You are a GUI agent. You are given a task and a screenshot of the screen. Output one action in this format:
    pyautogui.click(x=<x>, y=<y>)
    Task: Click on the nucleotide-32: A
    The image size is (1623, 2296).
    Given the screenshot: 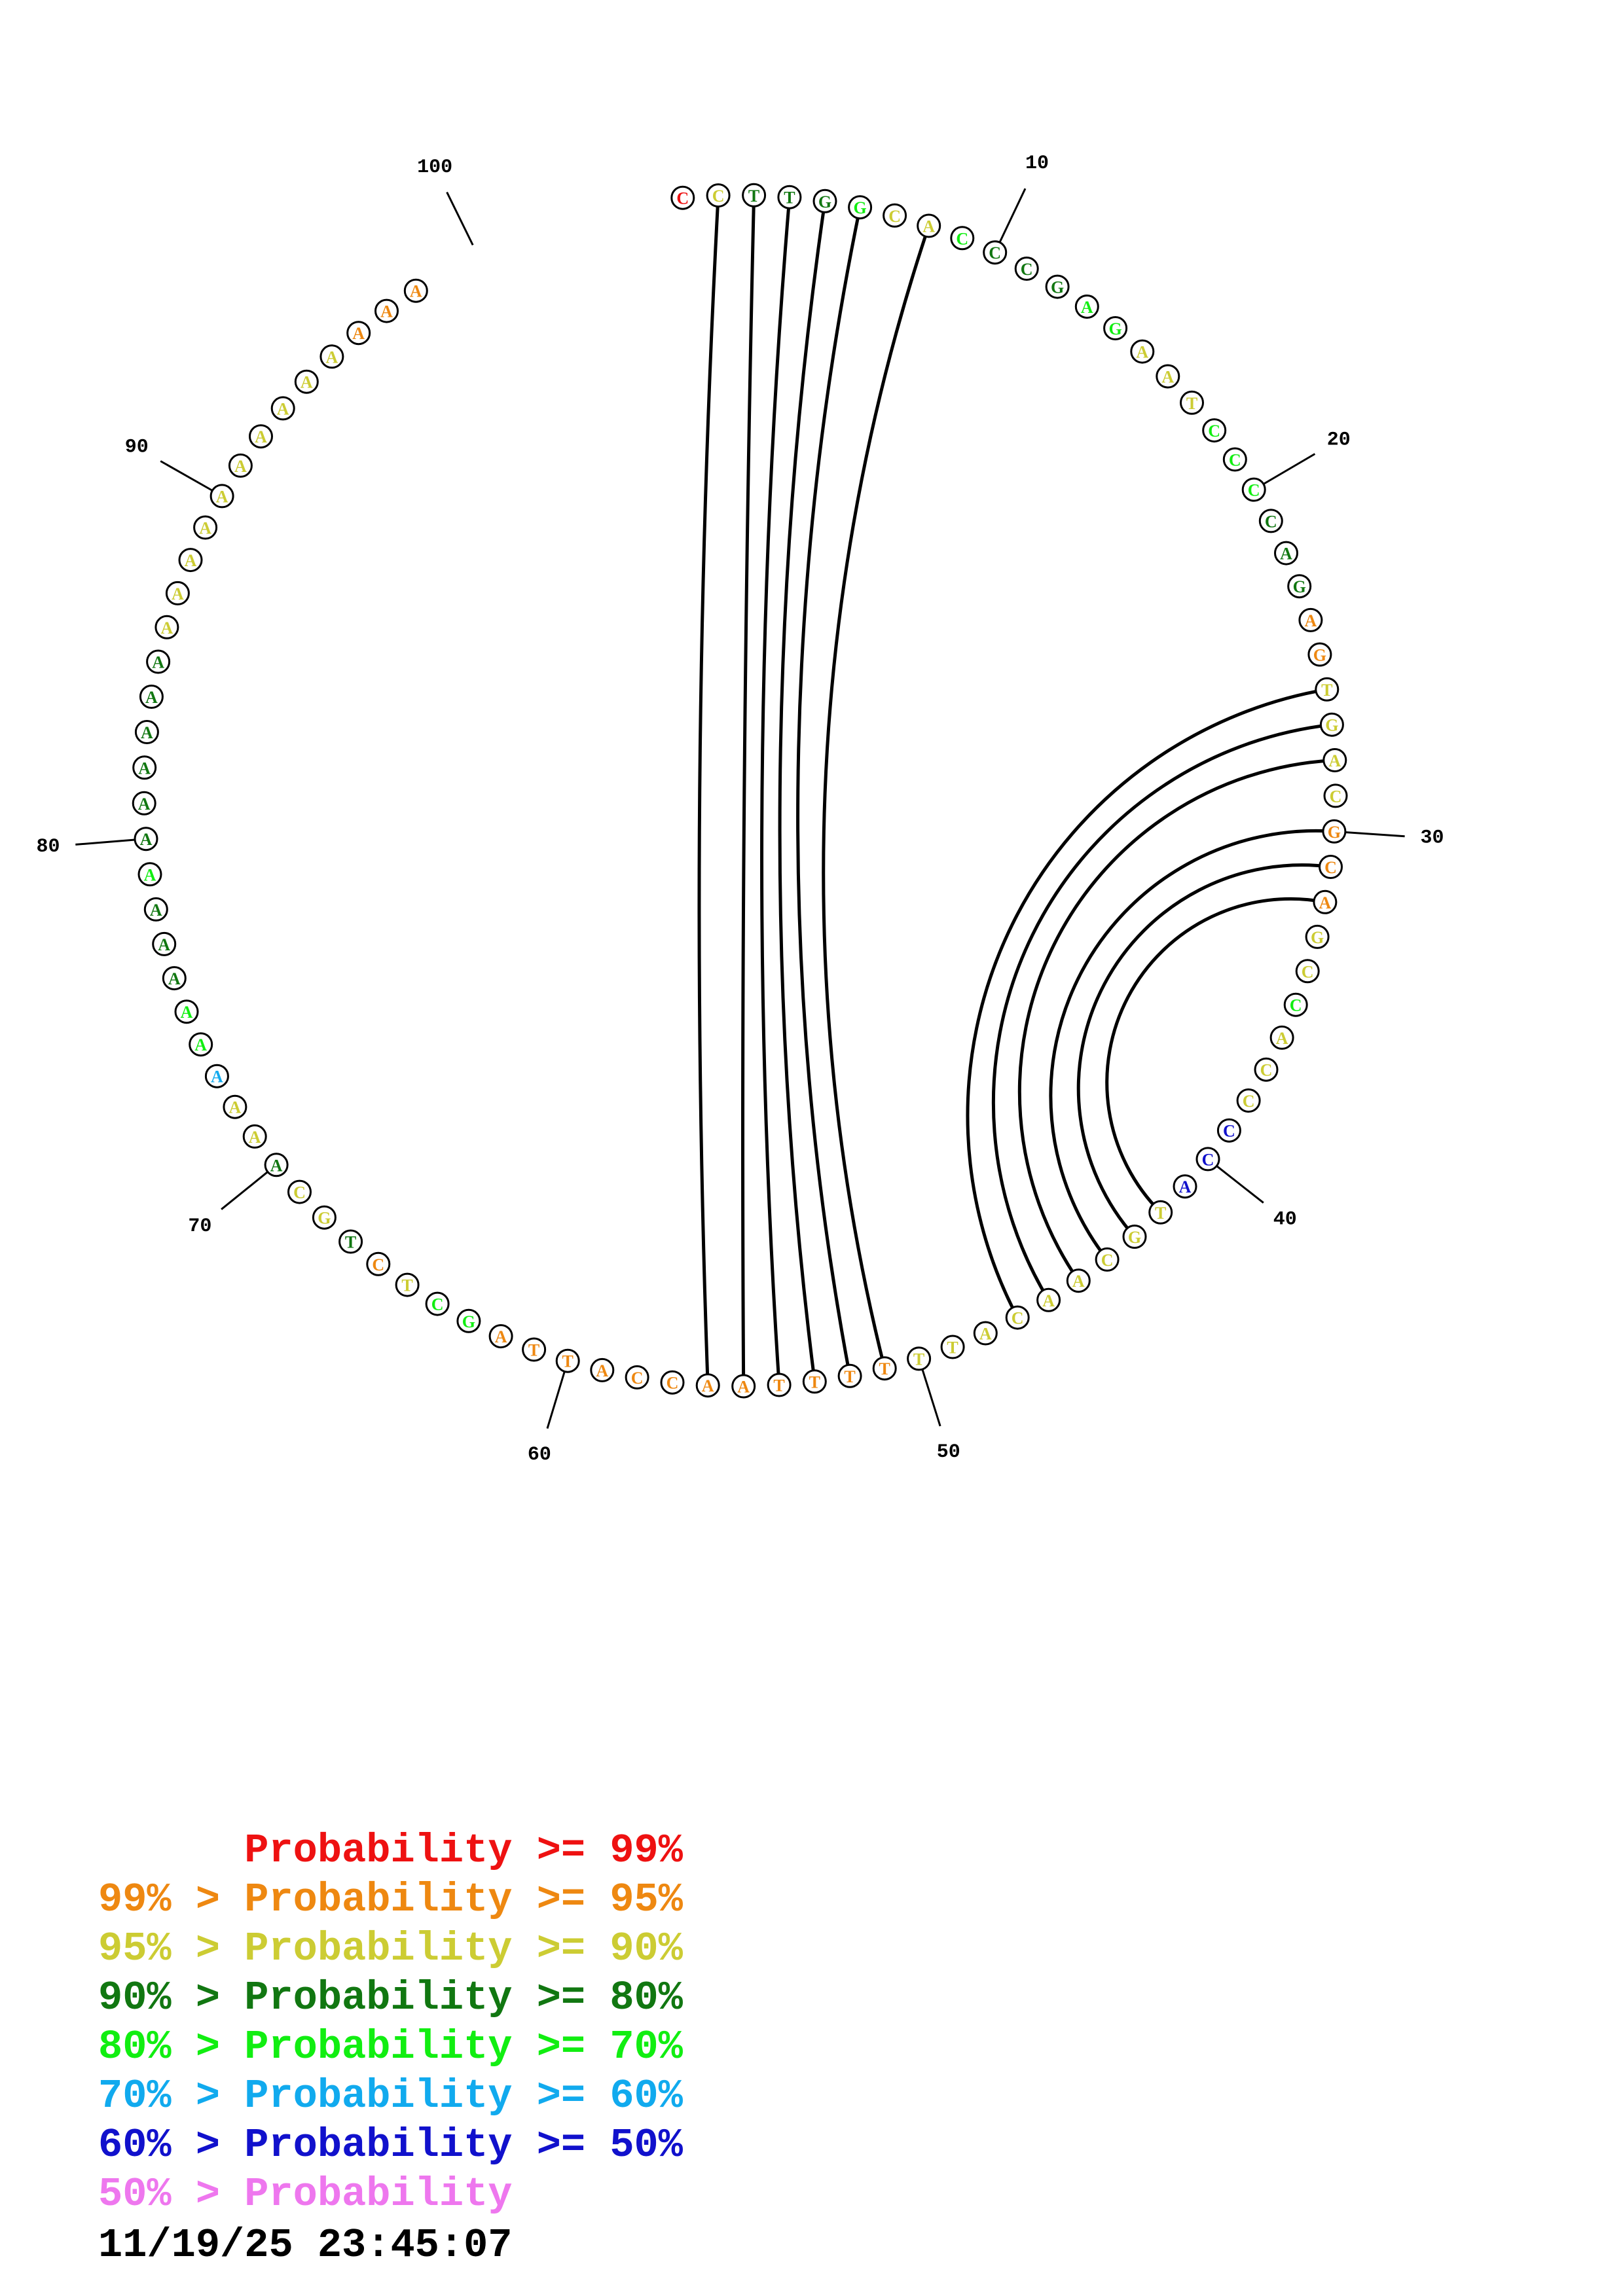 What is the action you would take?
    pyautogui.click(x=1325, y=901)
    